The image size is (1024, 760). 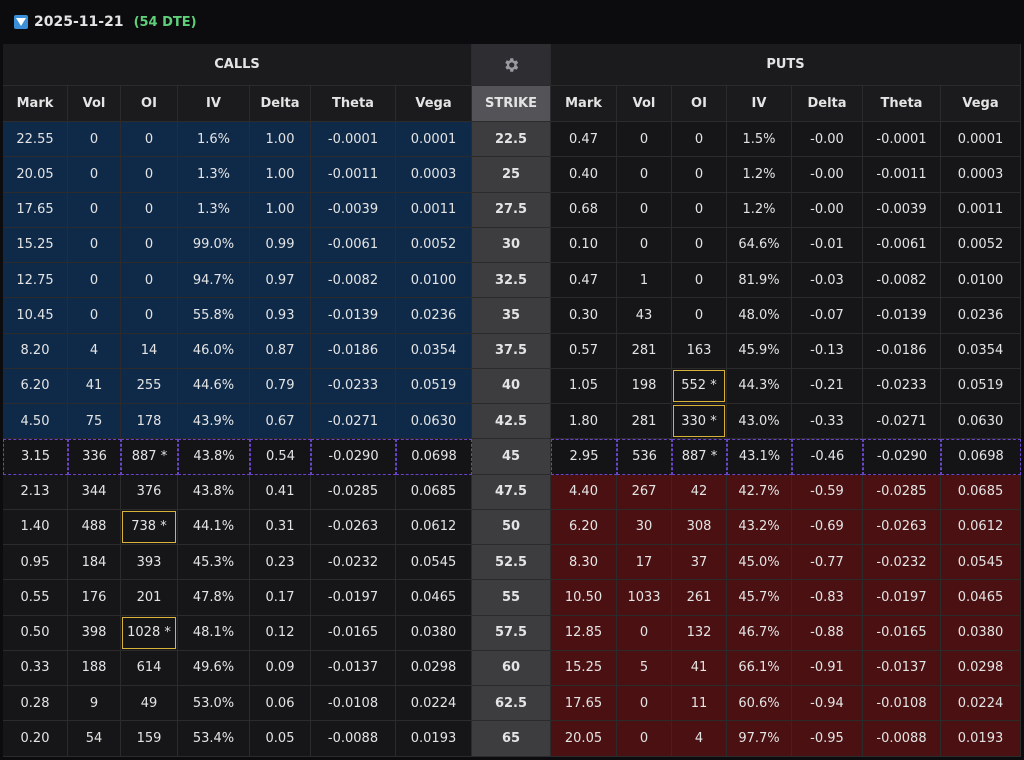 What do you see at coordinates (35, 563) in the screenshot?
I see `table-cell: 0.95` at bounding box center [35, 563].